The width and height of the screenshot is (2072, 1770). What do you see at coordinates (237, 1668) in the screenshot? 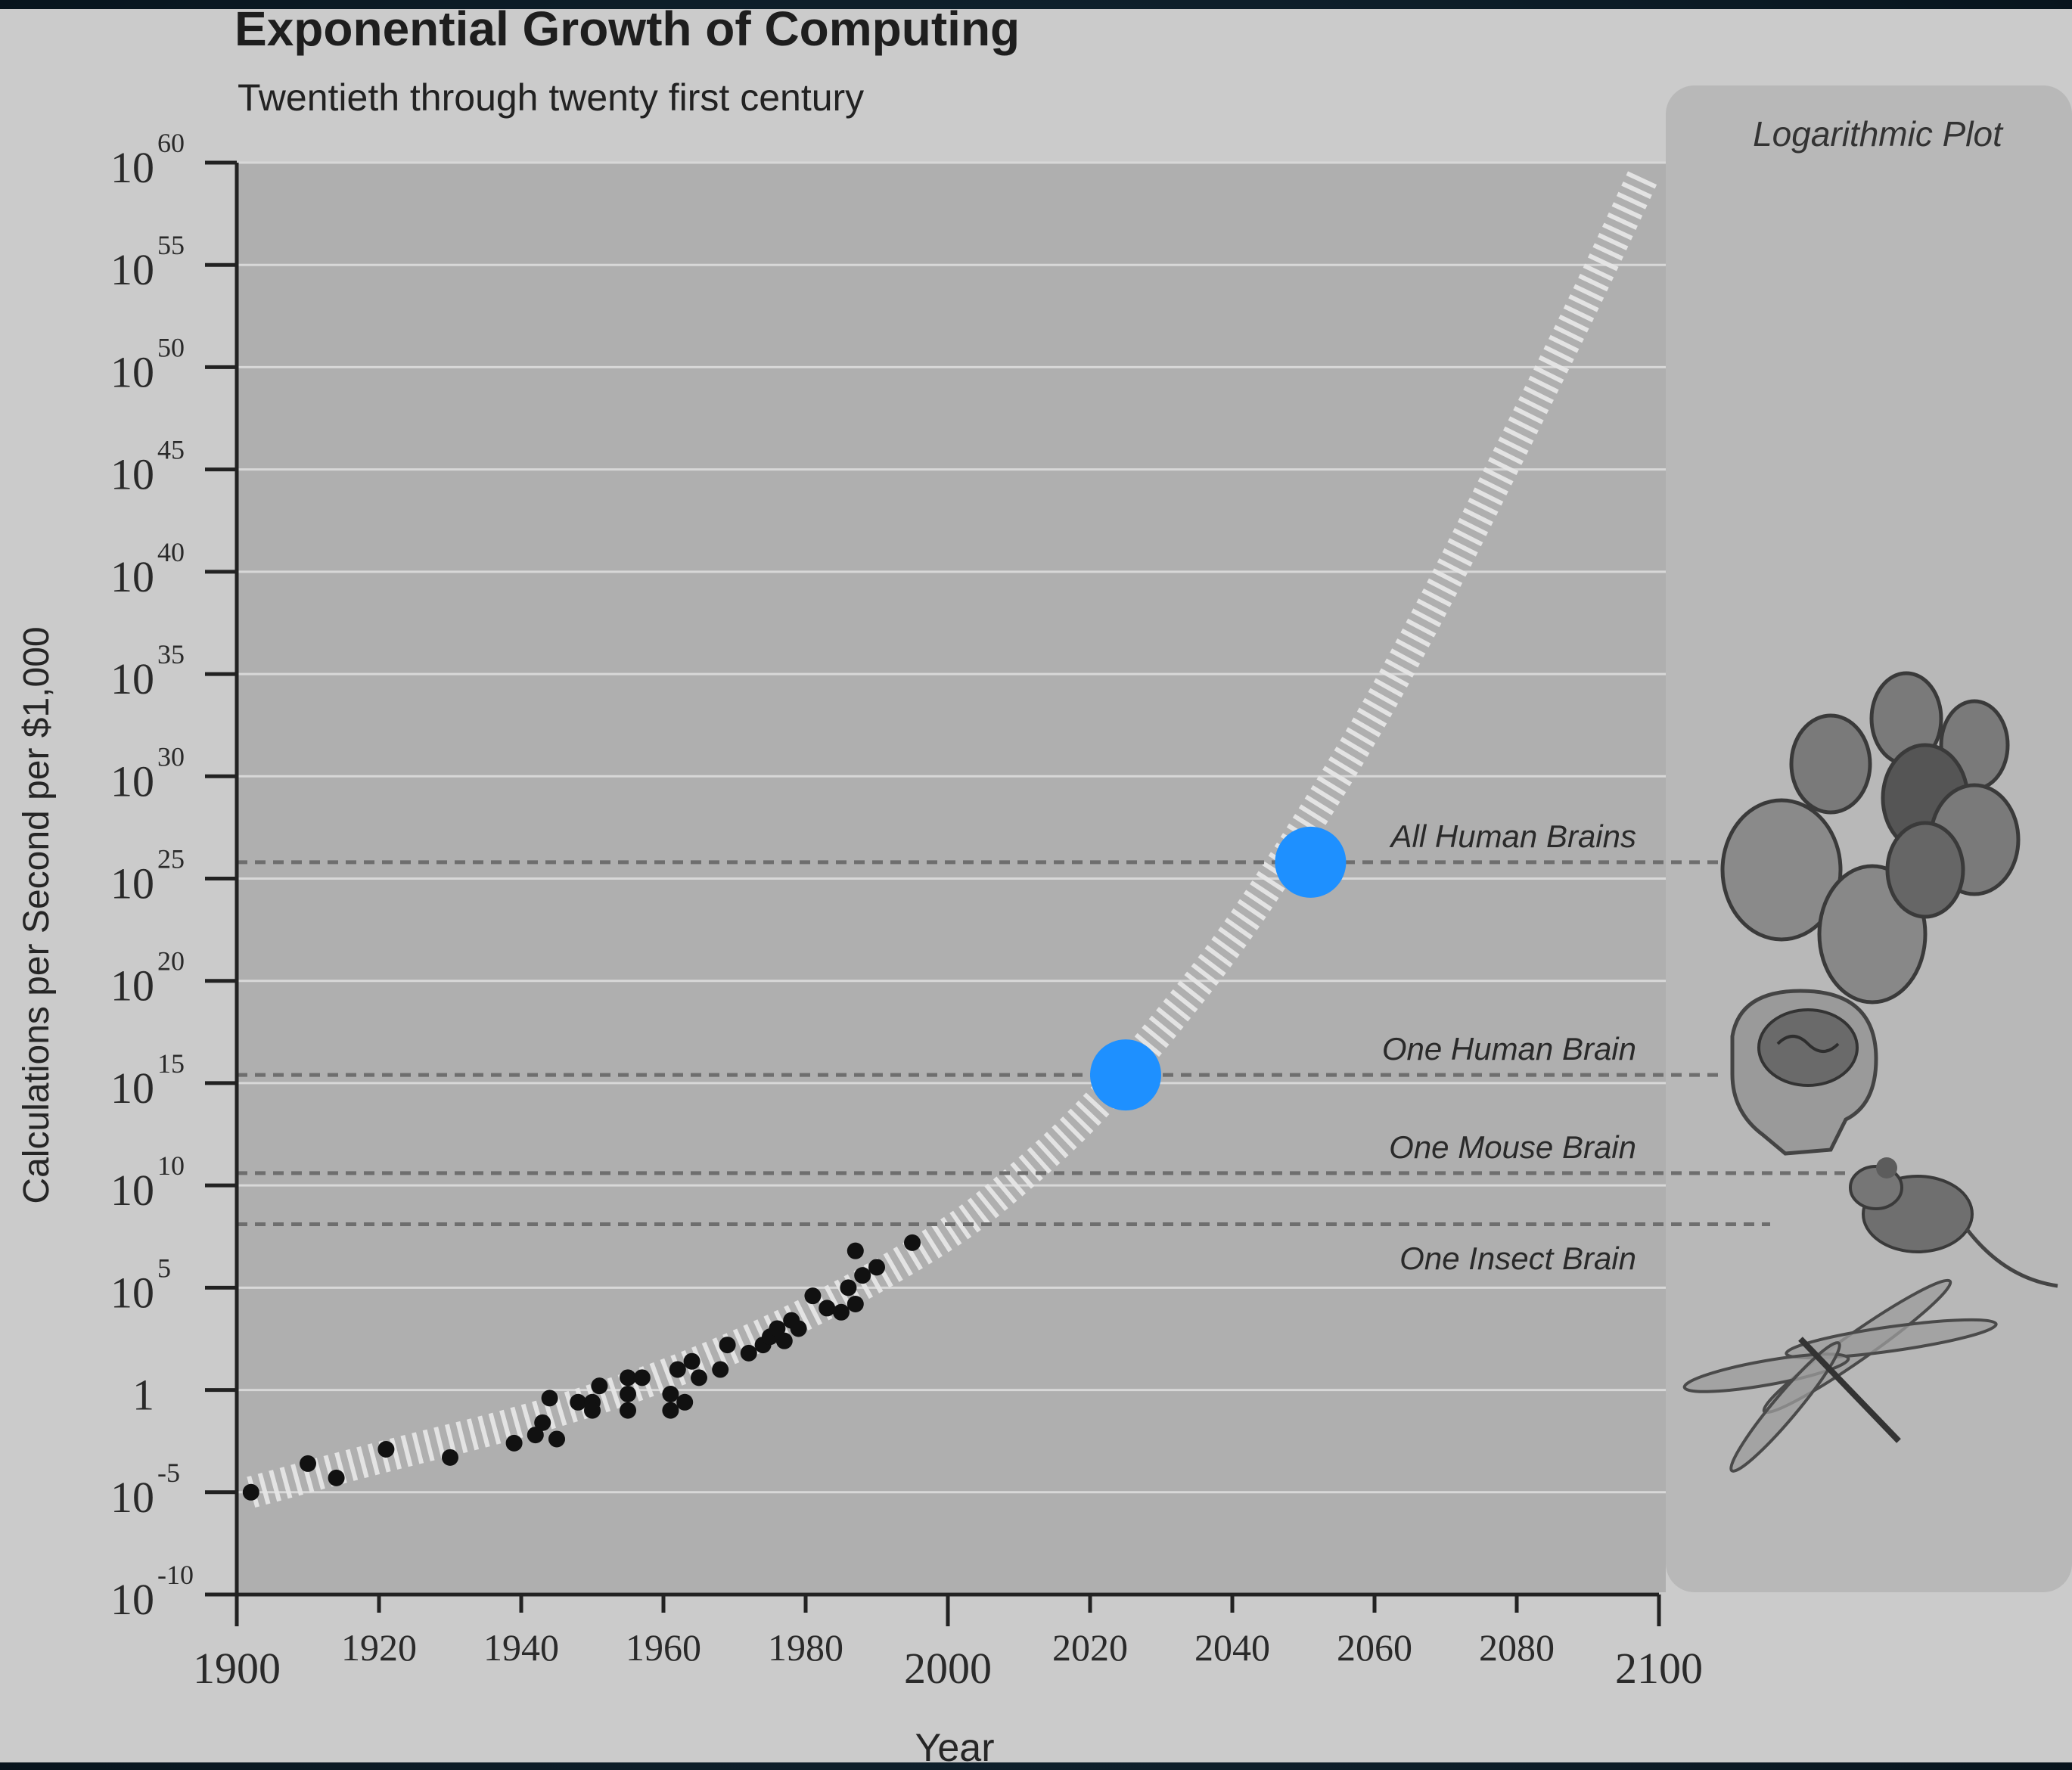
I see `x-tick-label: 1900` at bounding box center [237, 1668].